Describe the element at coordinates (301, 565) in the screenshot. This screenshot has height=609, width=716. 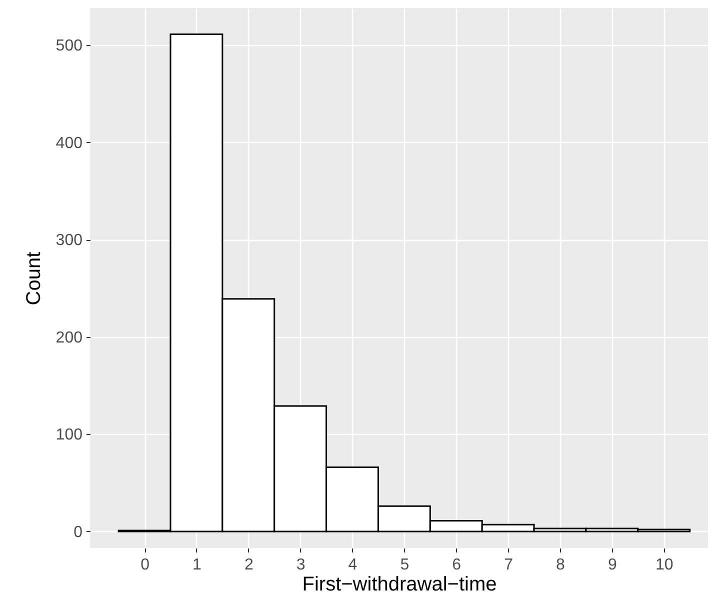
I see `x-tick-label: 3` at that location.